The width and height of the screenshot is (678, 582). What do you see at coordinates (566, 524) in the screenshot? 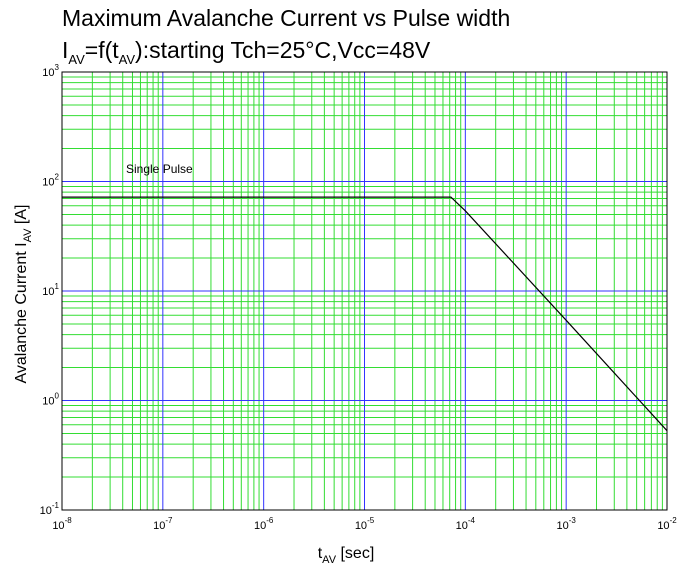
I see `x-tick-label: 10⁻³` at bounding box center [566, 524].